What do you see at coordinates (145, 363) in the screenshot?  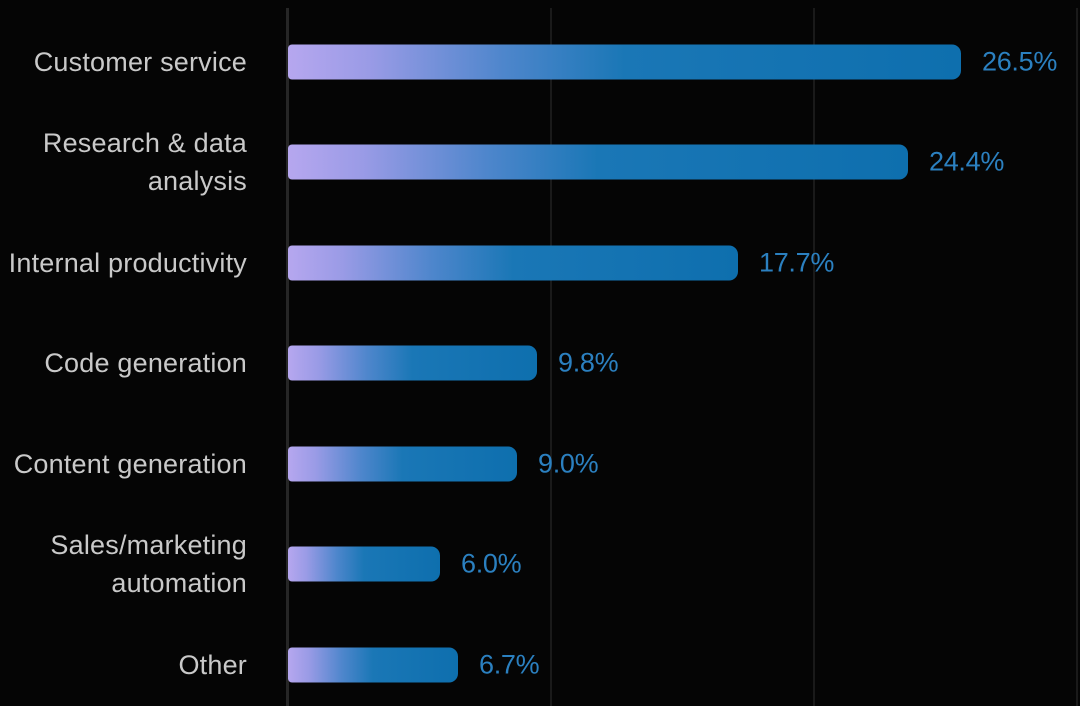 I see `category-label: Code generation` at bounding box center [145, 363].